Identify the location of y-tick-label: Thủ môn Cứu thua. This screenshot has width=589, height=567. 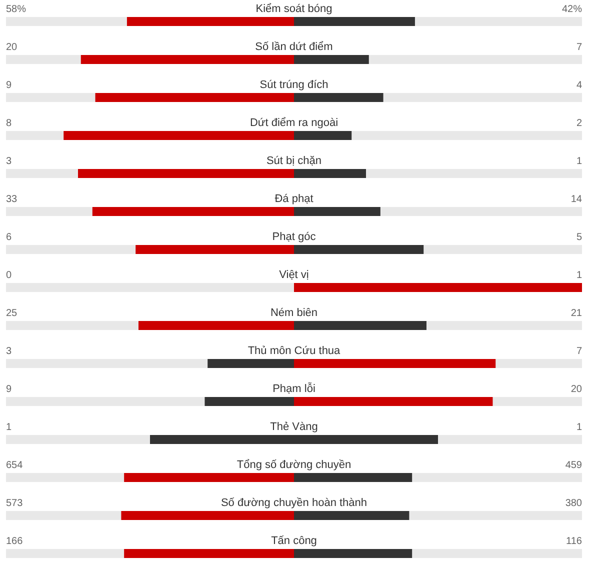
(295, 351).